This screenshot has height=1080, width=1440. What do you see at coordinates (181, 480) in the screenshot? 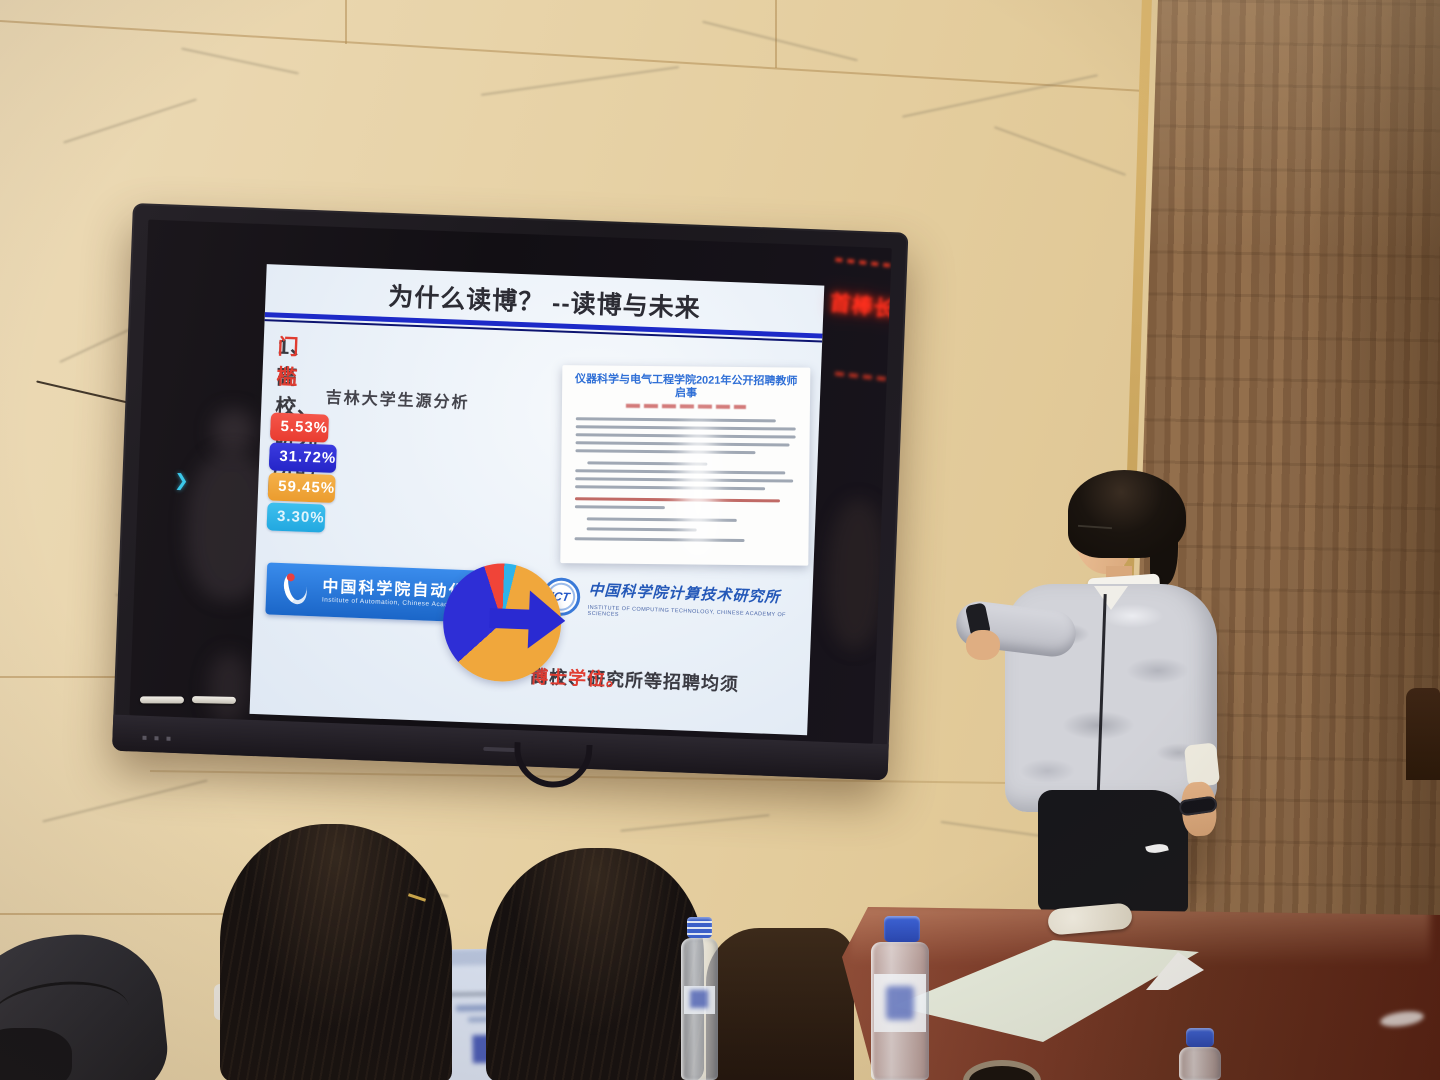
I see `sidebar-play-arrow-icon: ❯` at bounding box center [181, 480].